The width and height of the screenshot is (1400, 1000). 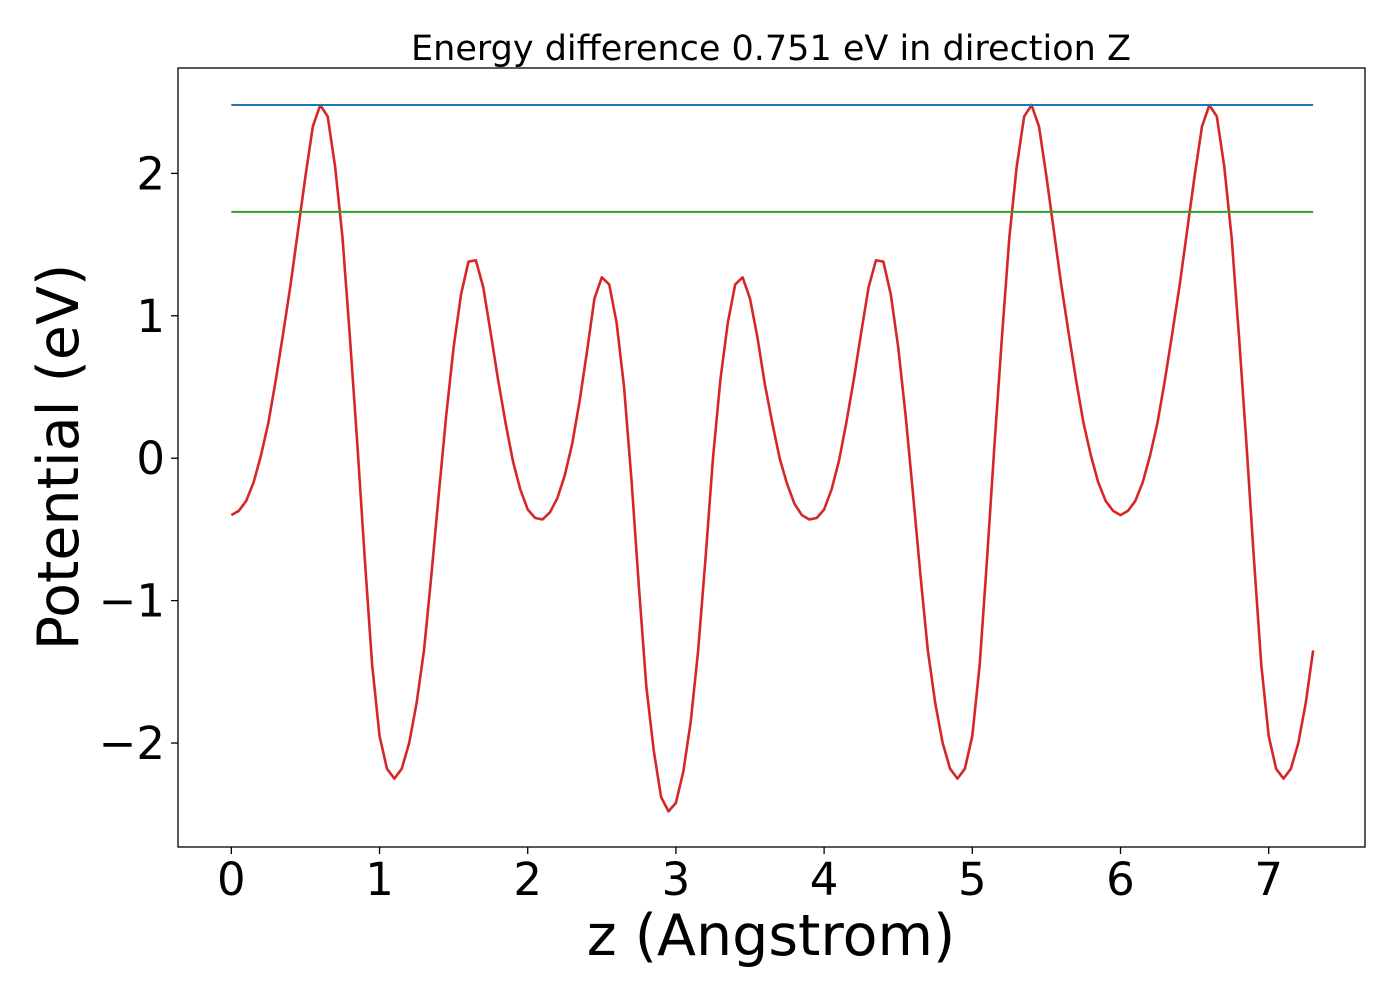 I want to click on y-tick-label: −1, so click(x=132, y=601).